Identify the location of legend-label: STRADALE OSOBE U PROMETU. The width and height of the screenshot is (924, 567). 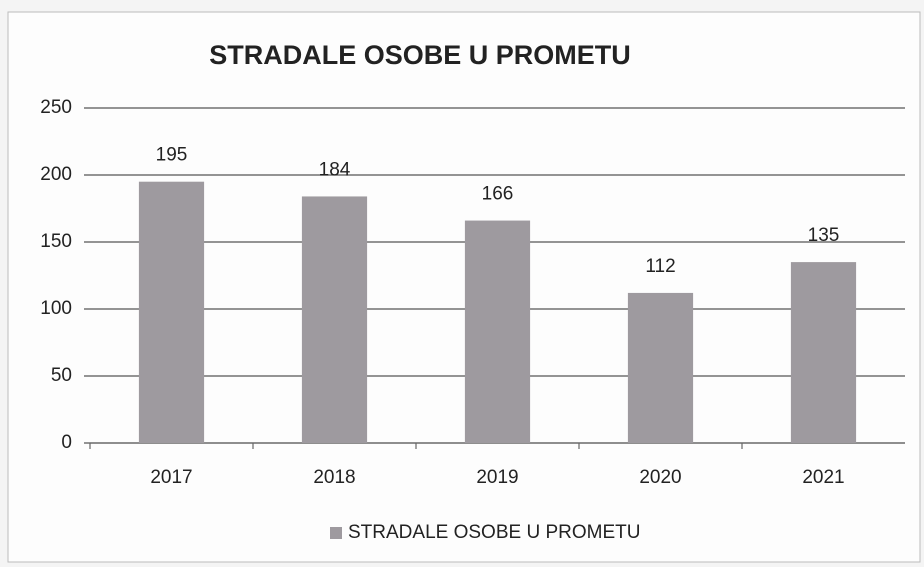
(494, 532).